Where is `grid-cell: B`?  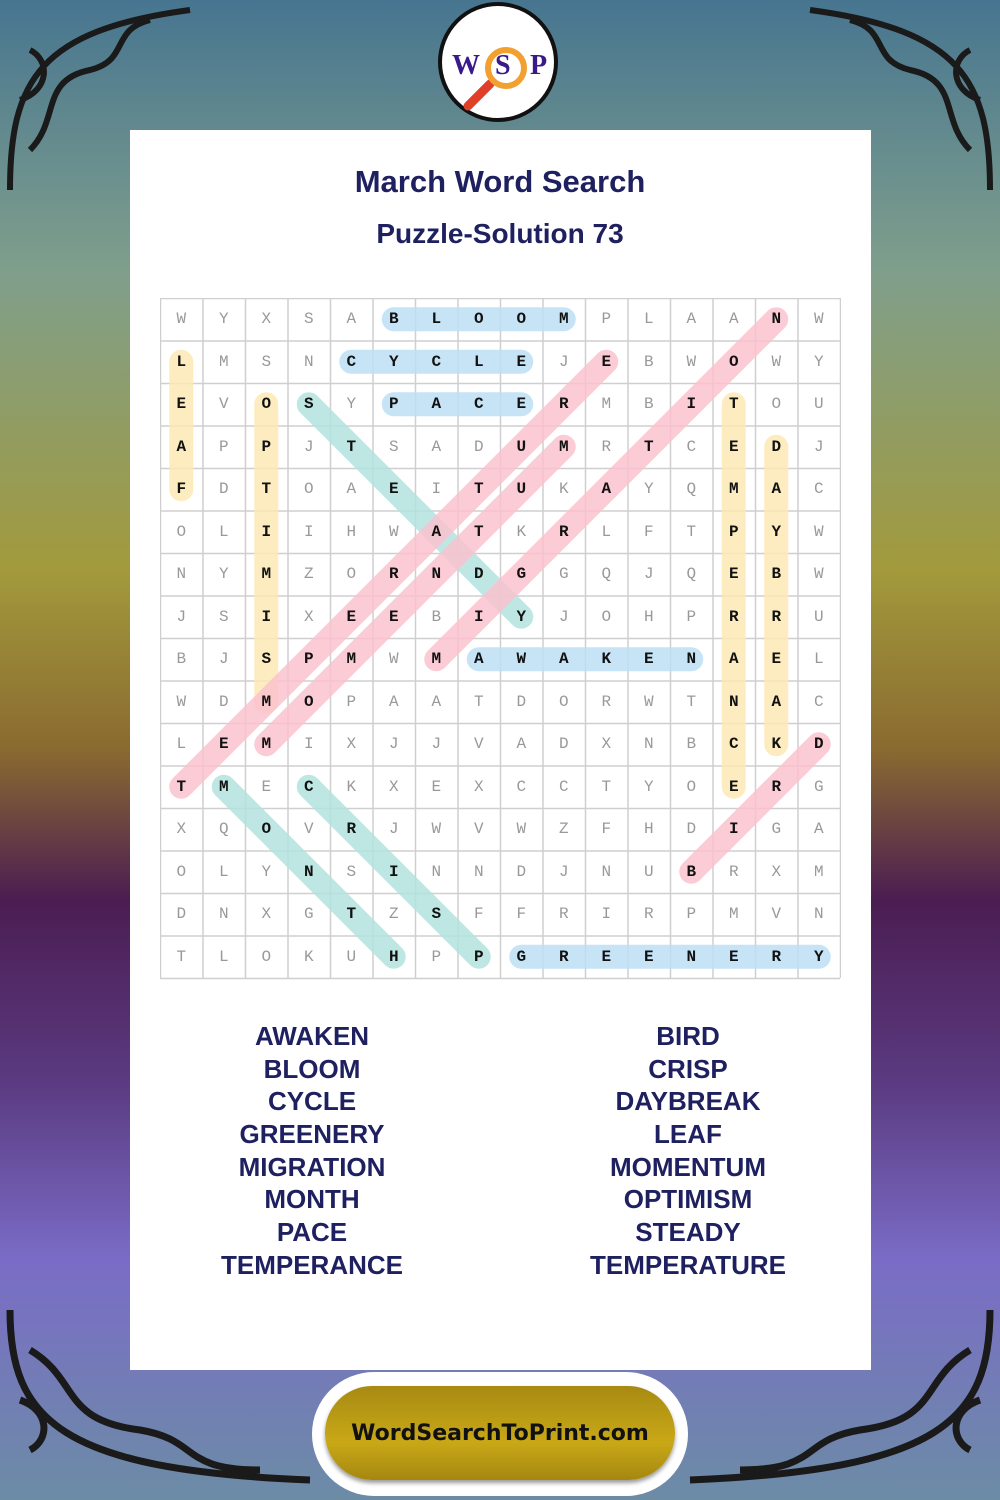
grid-cell: B is located at coordinates (181, 659).